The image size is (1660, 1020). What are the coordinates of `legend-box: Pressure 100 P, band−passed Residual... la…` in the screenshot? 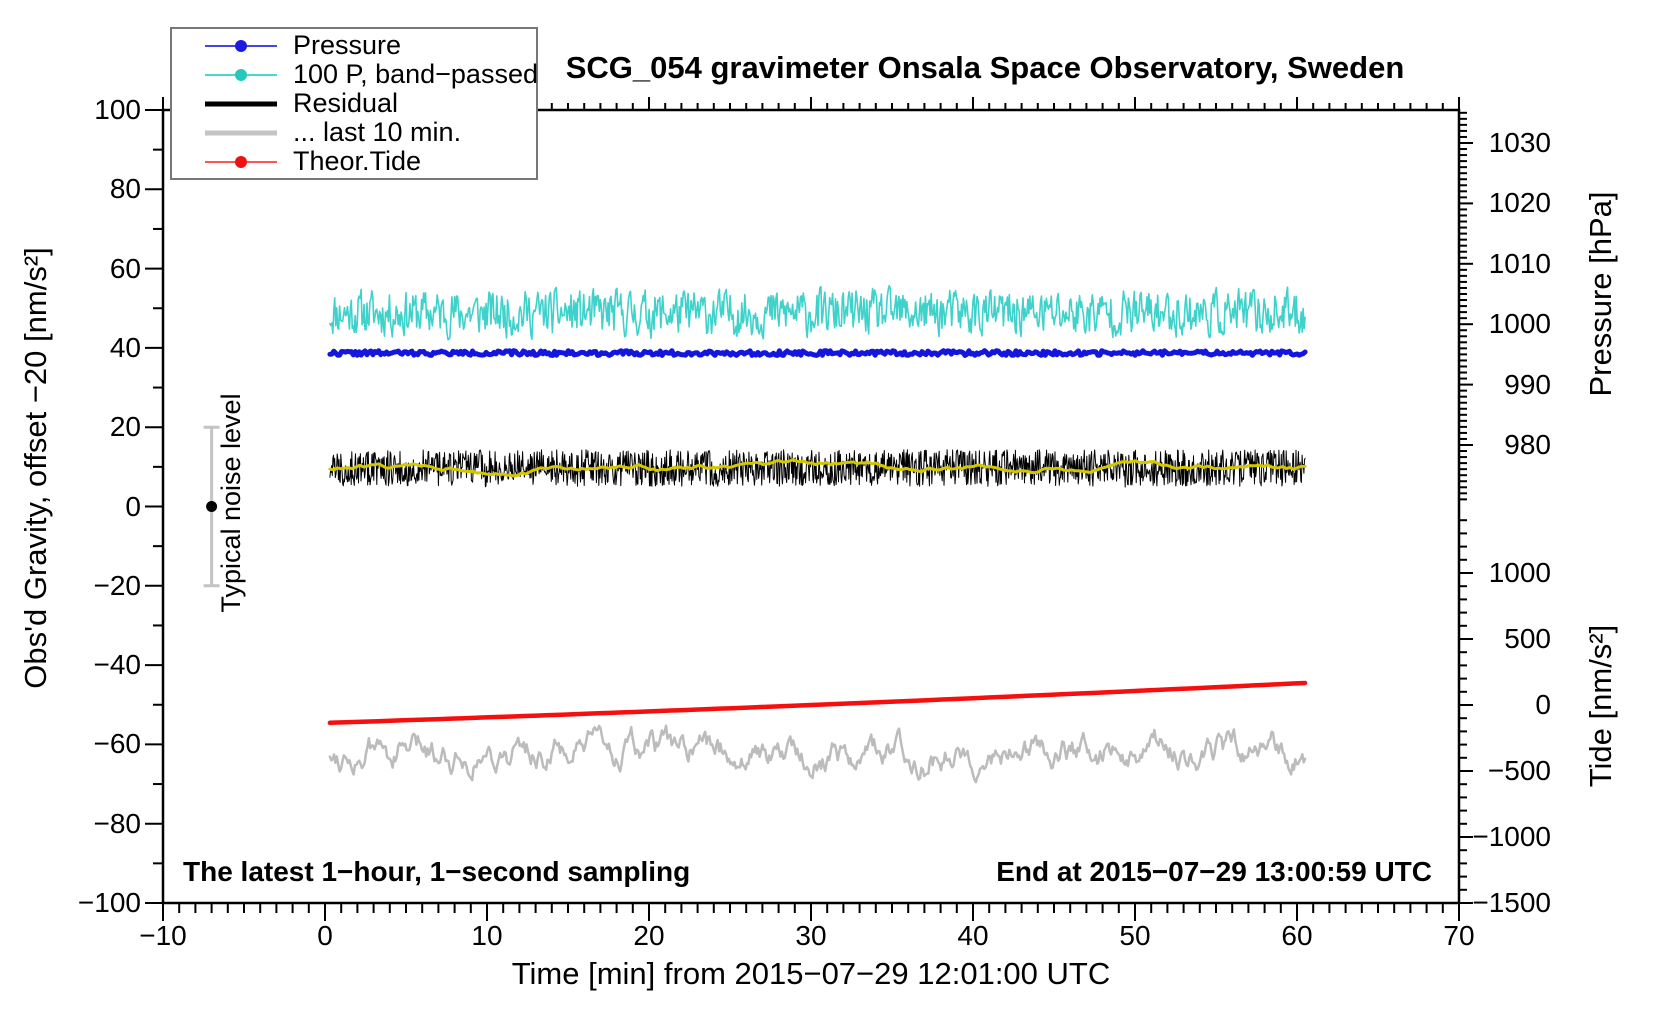 It's located at (354, 103).